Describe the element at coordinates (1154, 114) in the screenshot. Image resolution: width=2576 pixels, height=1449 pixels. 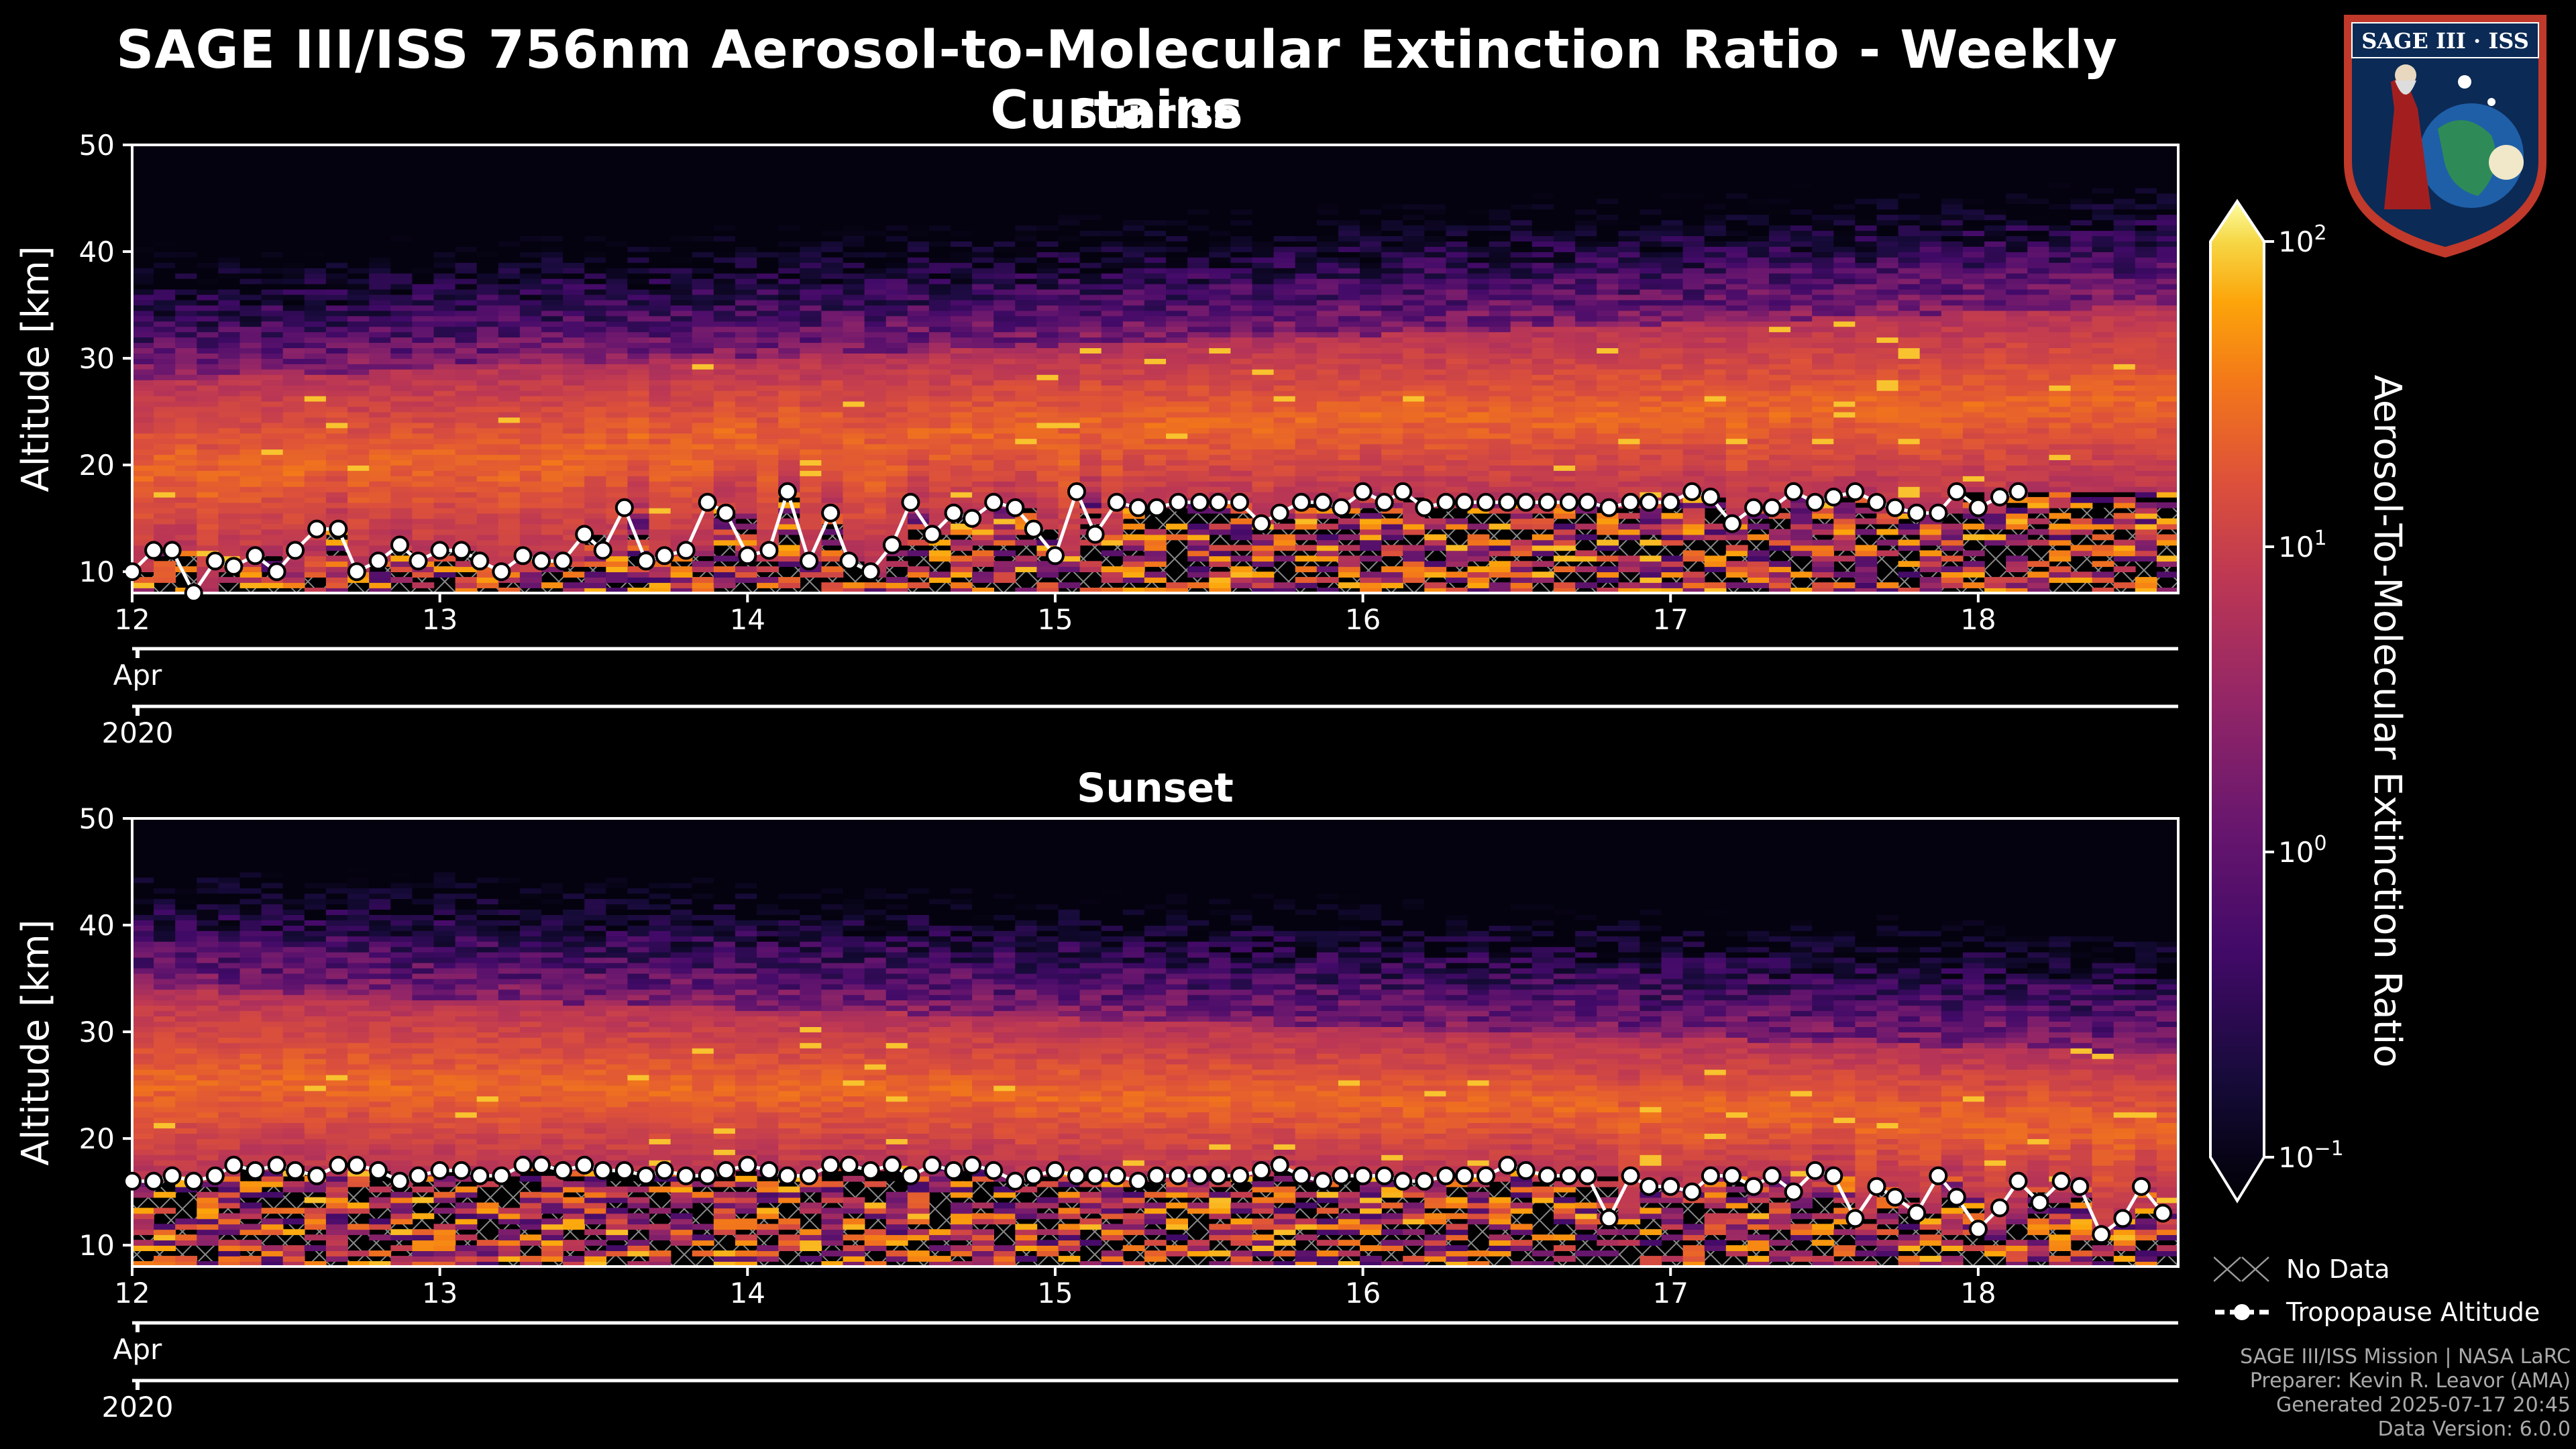
I see `panel-title: Sunrise` at that location.